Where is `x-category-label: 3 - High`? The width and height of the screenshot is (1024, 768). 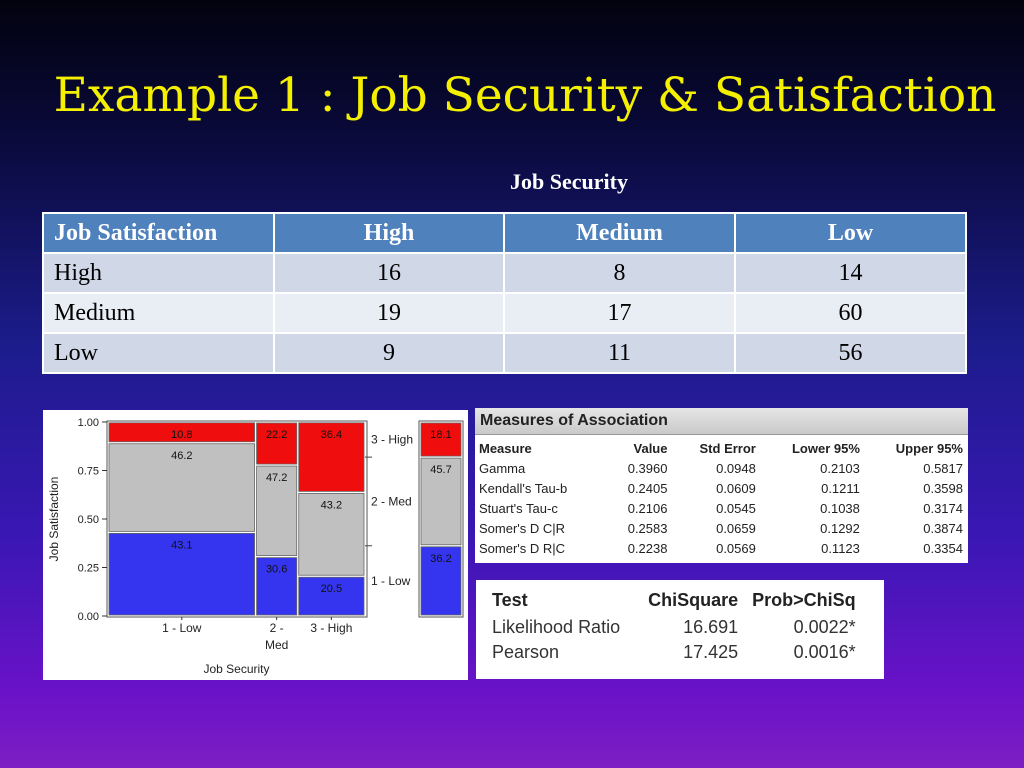 x-category-label: 3 - High is located at coordinates (331, 628).